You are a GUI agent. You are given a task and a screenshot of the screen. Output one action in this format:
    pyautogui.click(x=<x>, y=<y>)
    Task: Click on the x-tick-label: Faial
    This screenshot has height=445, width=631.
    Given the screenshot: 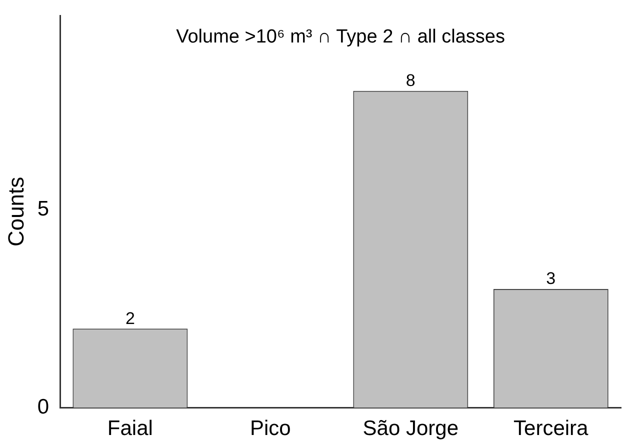 What is the action you would take?
    pyautogui.click(x=130, y=428)
    